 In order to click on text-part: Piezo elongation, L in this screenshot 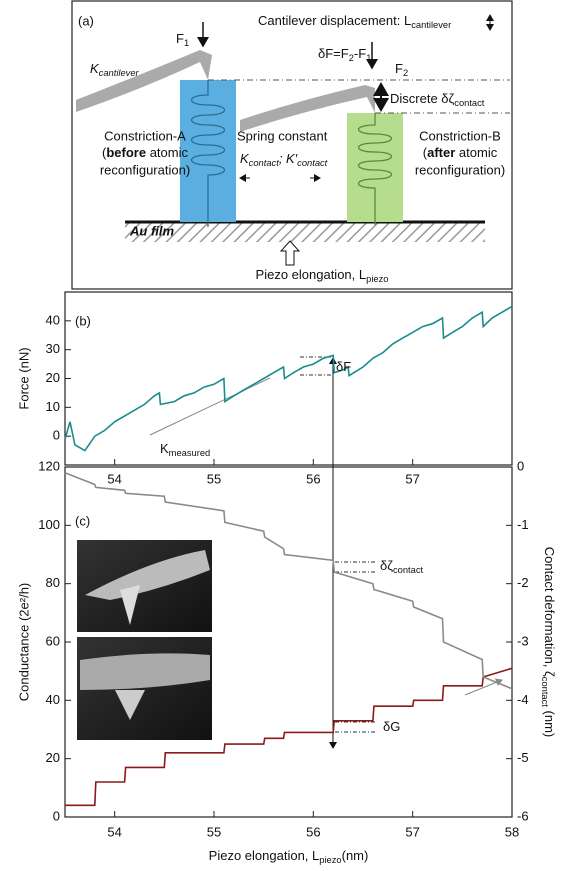, I will do `click(311, 274)`.